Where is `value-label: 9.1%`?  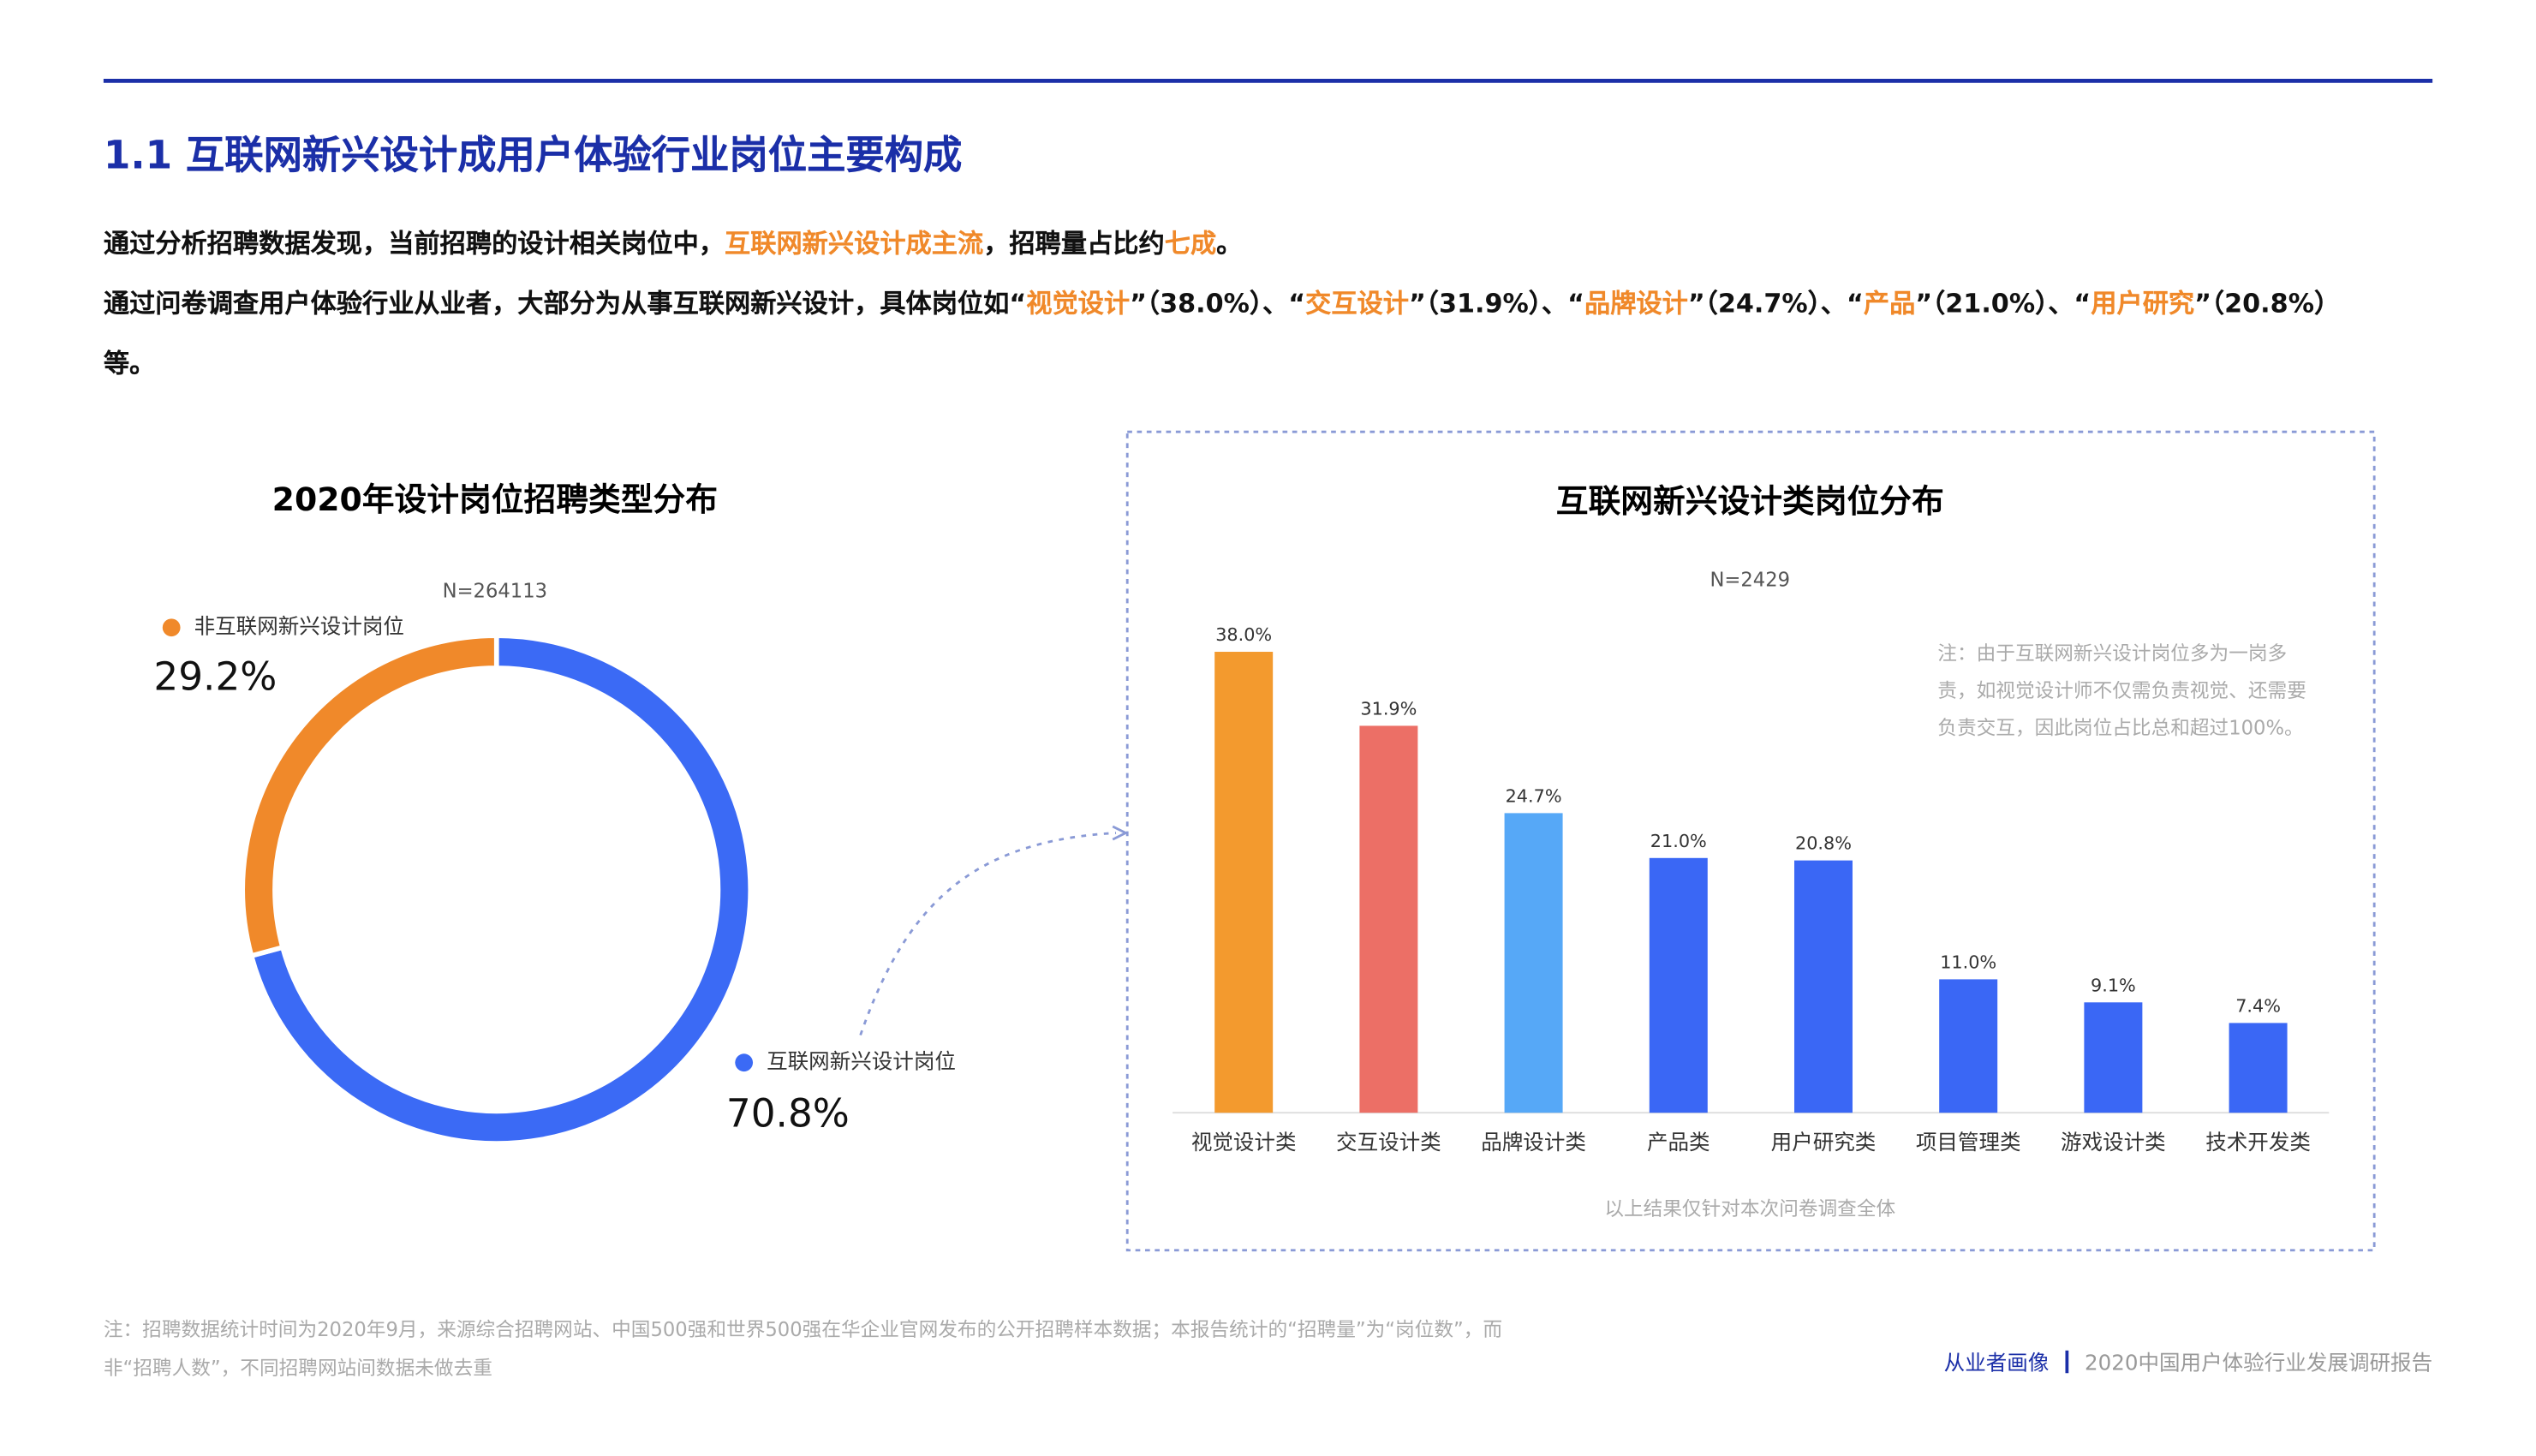 value-label: 9.1% is located at coordinates (2113, 985).